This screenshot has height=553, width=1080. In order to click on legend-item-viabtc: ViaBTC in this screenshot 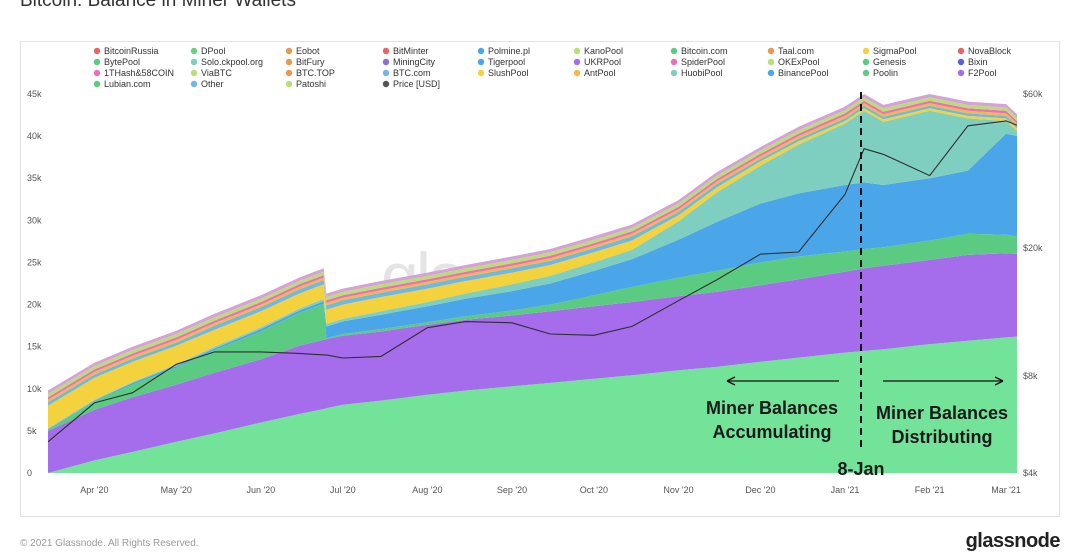, I will do `click(216, 73)`.